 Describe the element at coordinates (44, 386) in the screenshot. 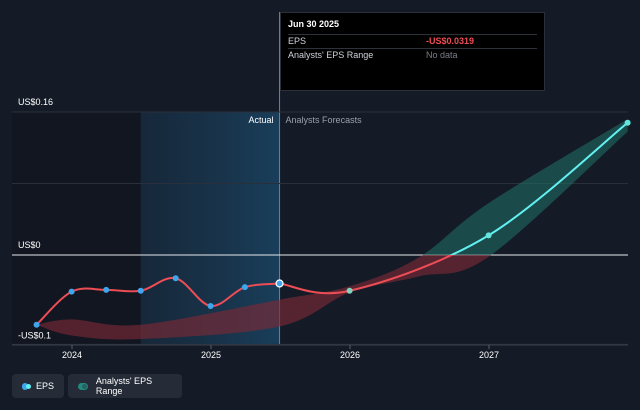

I see `legend-label: EPS` at that location.